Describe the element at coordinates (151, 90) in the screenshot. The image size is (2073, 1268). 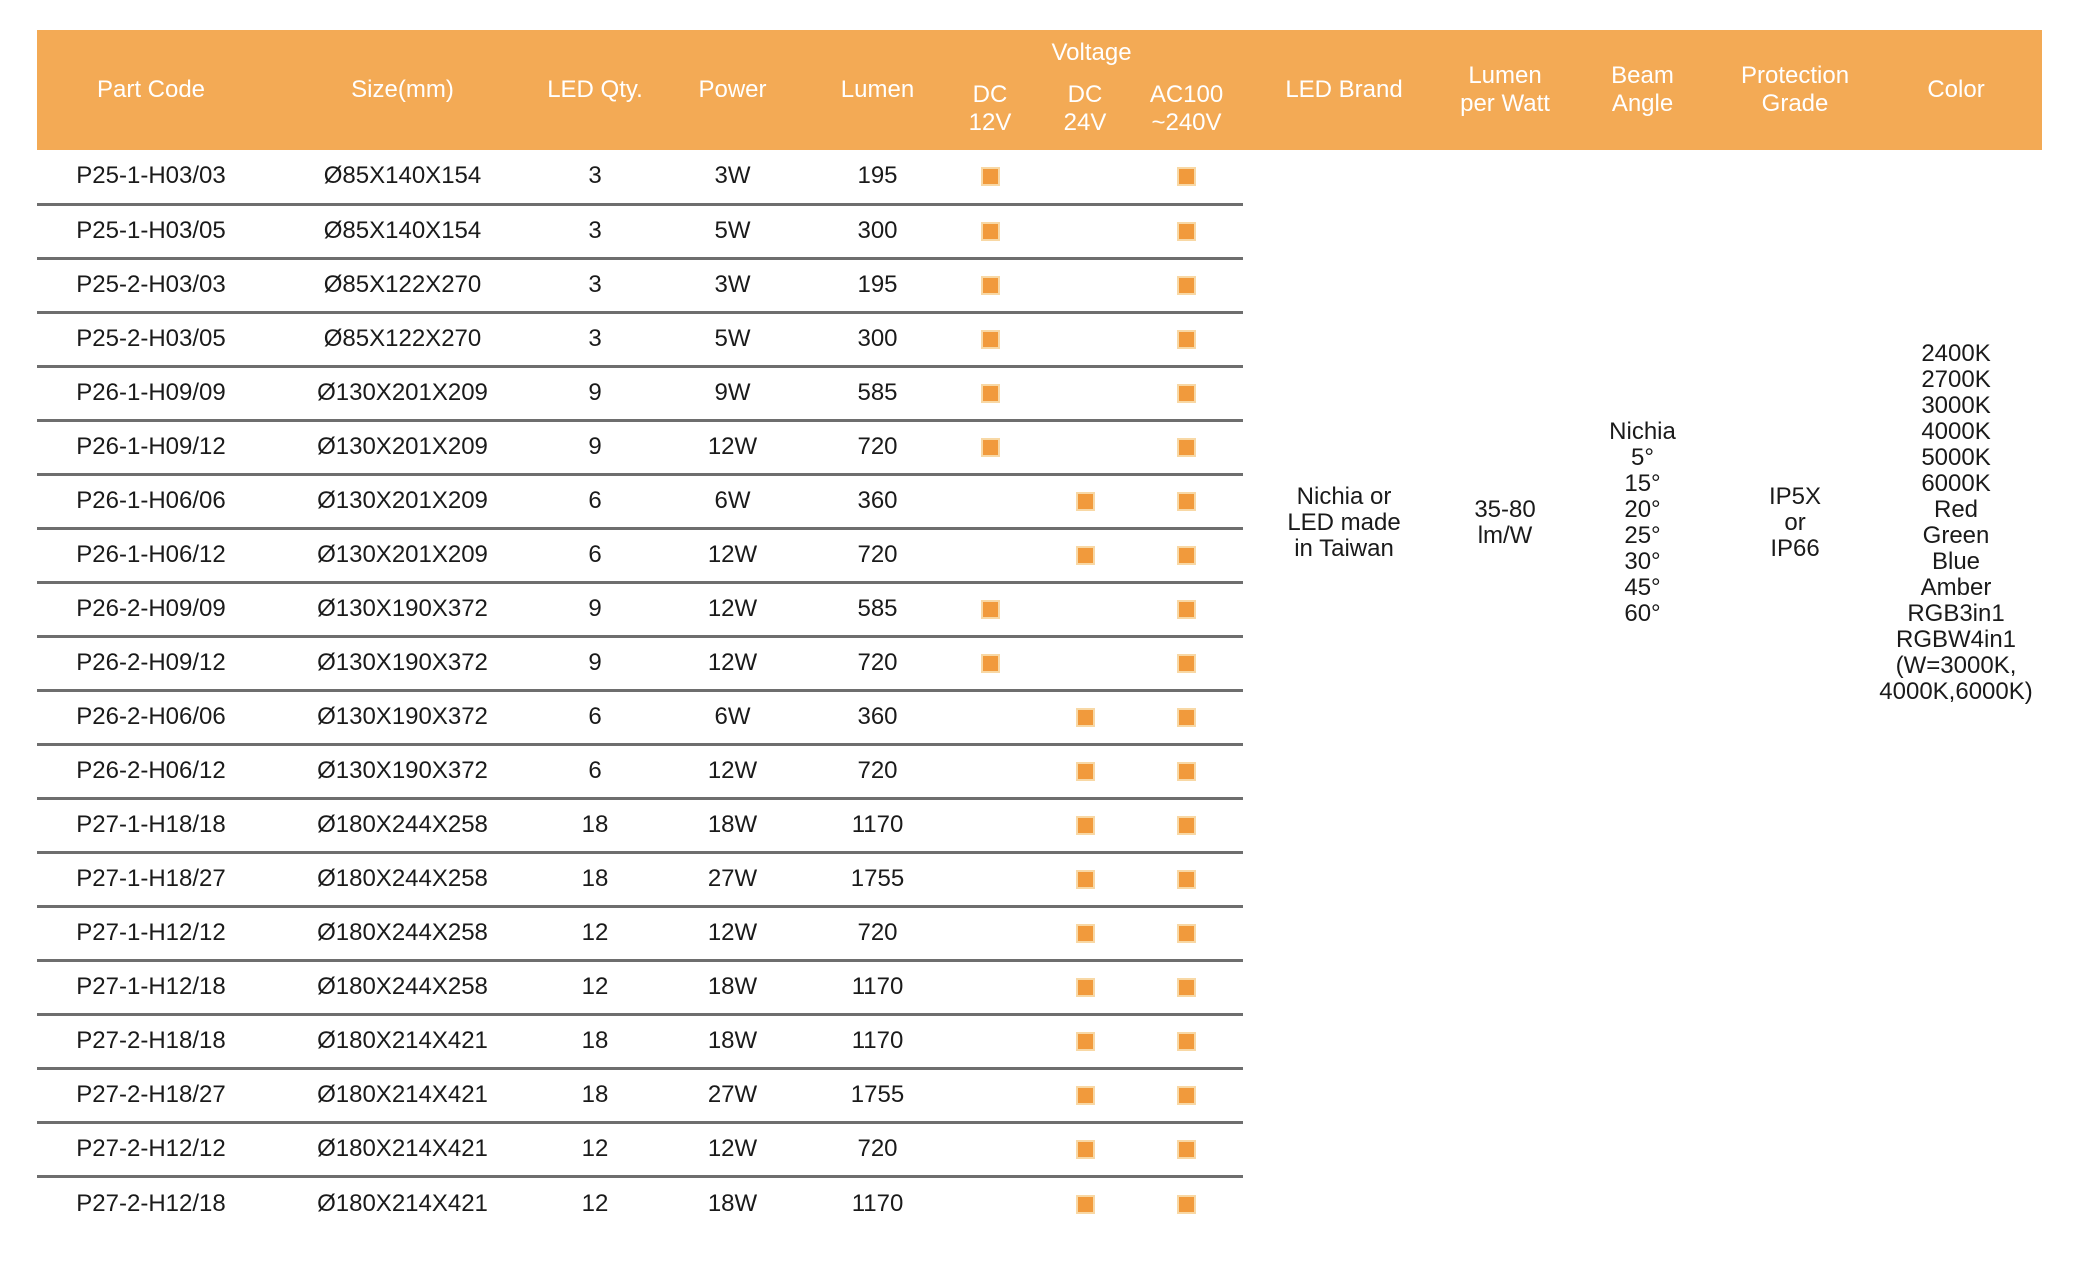
I see `header-part-code: Part Code` at that location.